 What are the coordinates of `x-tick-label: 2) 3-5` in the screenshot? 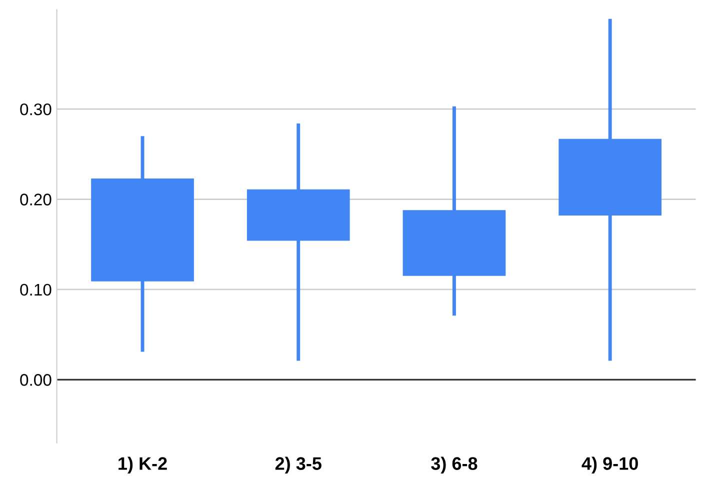 It's located at (298, 465).